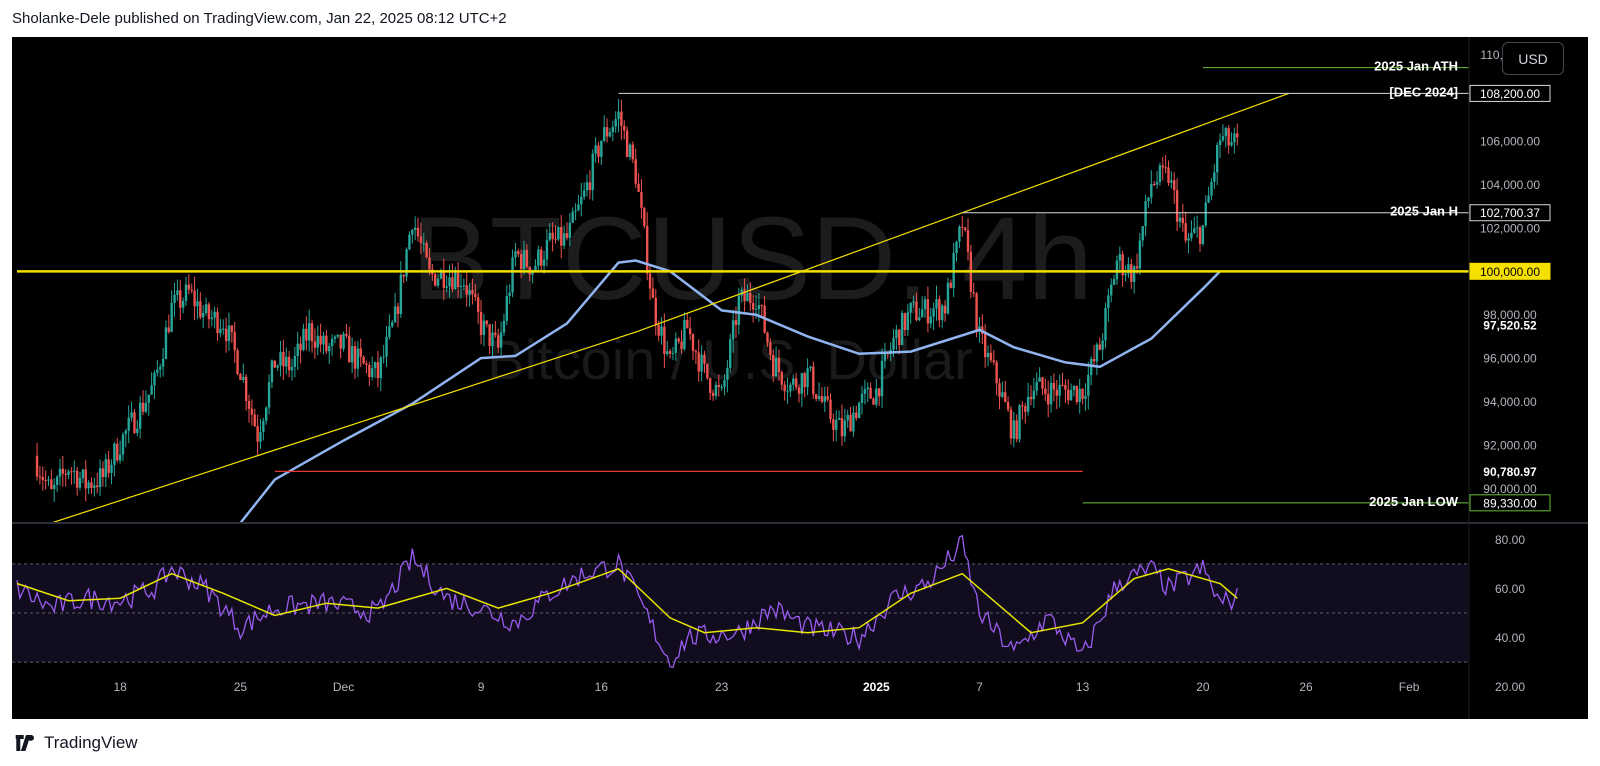 The width and height of the screenshot is (1600, 766). What do you see at coordinates (1306, 687) in the screenshot?
I see `time-tick-label: 26` at bounding box center [1306, 687].